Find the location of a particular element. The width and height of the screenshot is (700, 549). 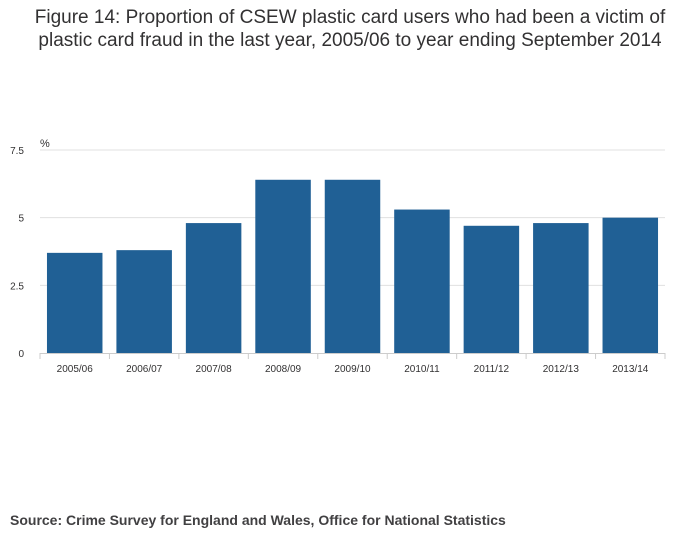

x-tick-label: 2007/08 is located at coordinates (214, 369).